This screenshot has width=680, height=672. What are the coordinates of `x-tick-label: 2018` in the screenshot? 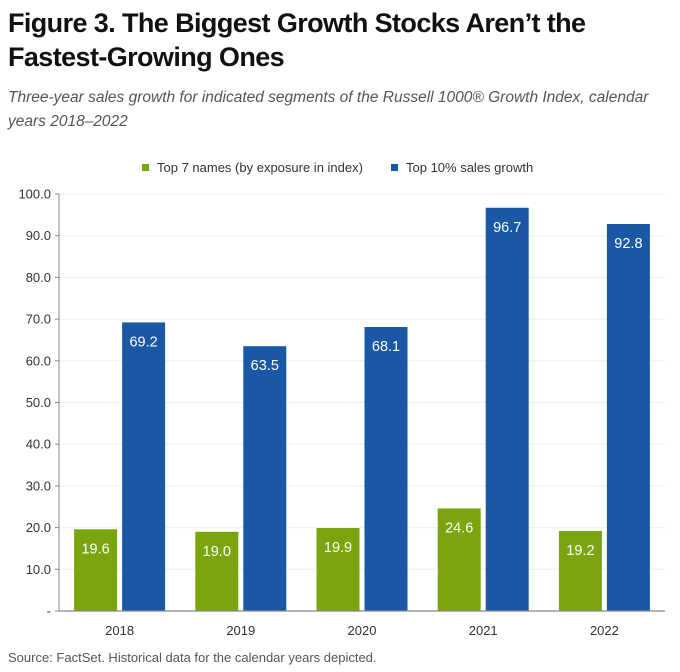 It's located at (119, 630).